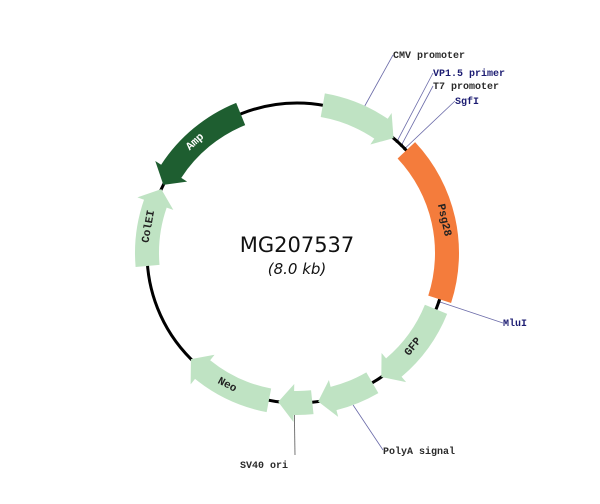 The width and height of the screenshot is (600, 504). I want to click on feature-cmv-promoter, so click(357, 119).